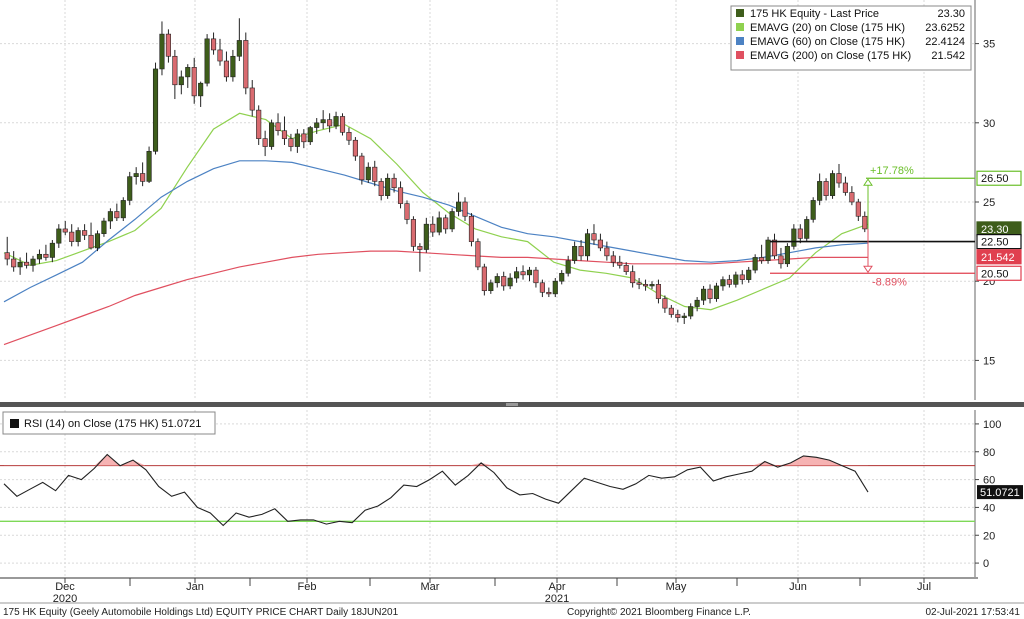 The width and height of the screenshot is (1024, 619). I want to click on x-axis: Dec Jan Feb Mar Apr May Jun Jul 2020 2021, so click(492, 591).